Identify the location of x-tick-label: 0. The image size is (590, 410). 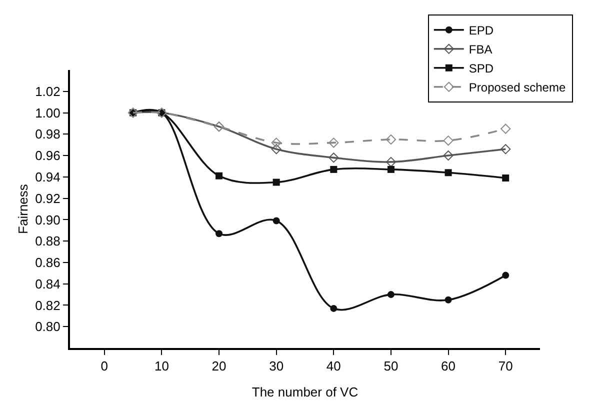
(104, 366).